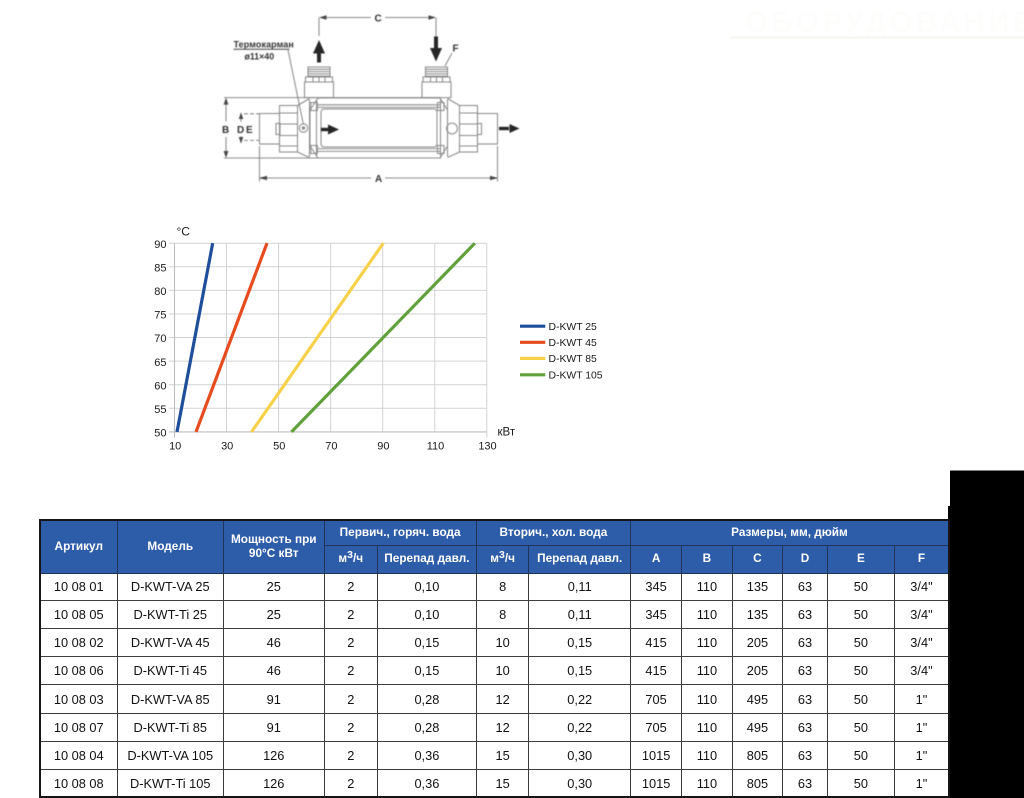  Describe the element at coordinates (240, 130) in the screenshot. I see `svg-text: D` at that location.